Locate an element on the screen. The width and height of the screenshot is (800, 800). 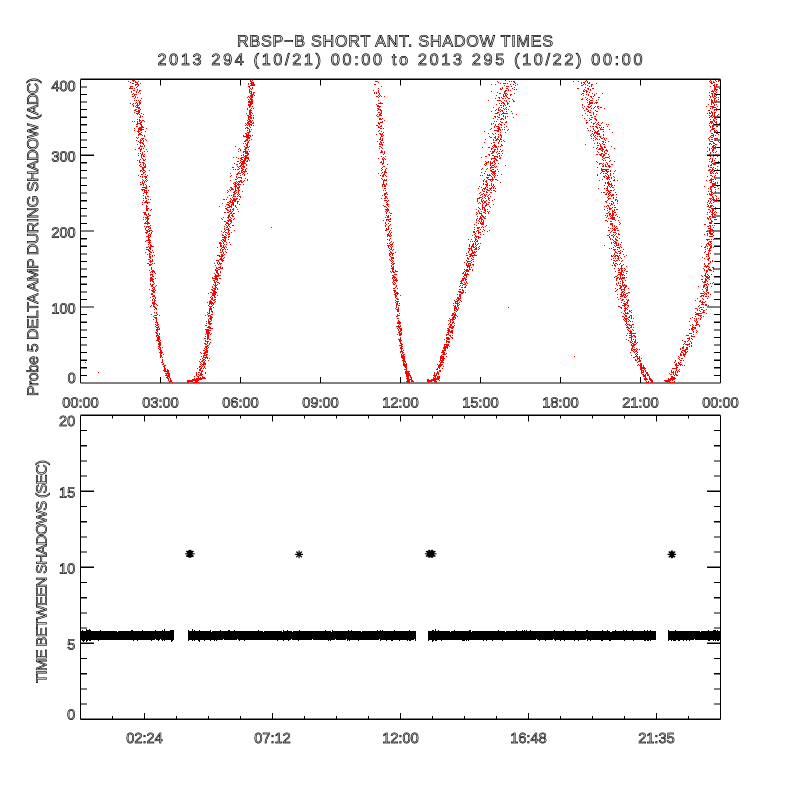
svg-text: 15 is located at coordinates (67, 494).